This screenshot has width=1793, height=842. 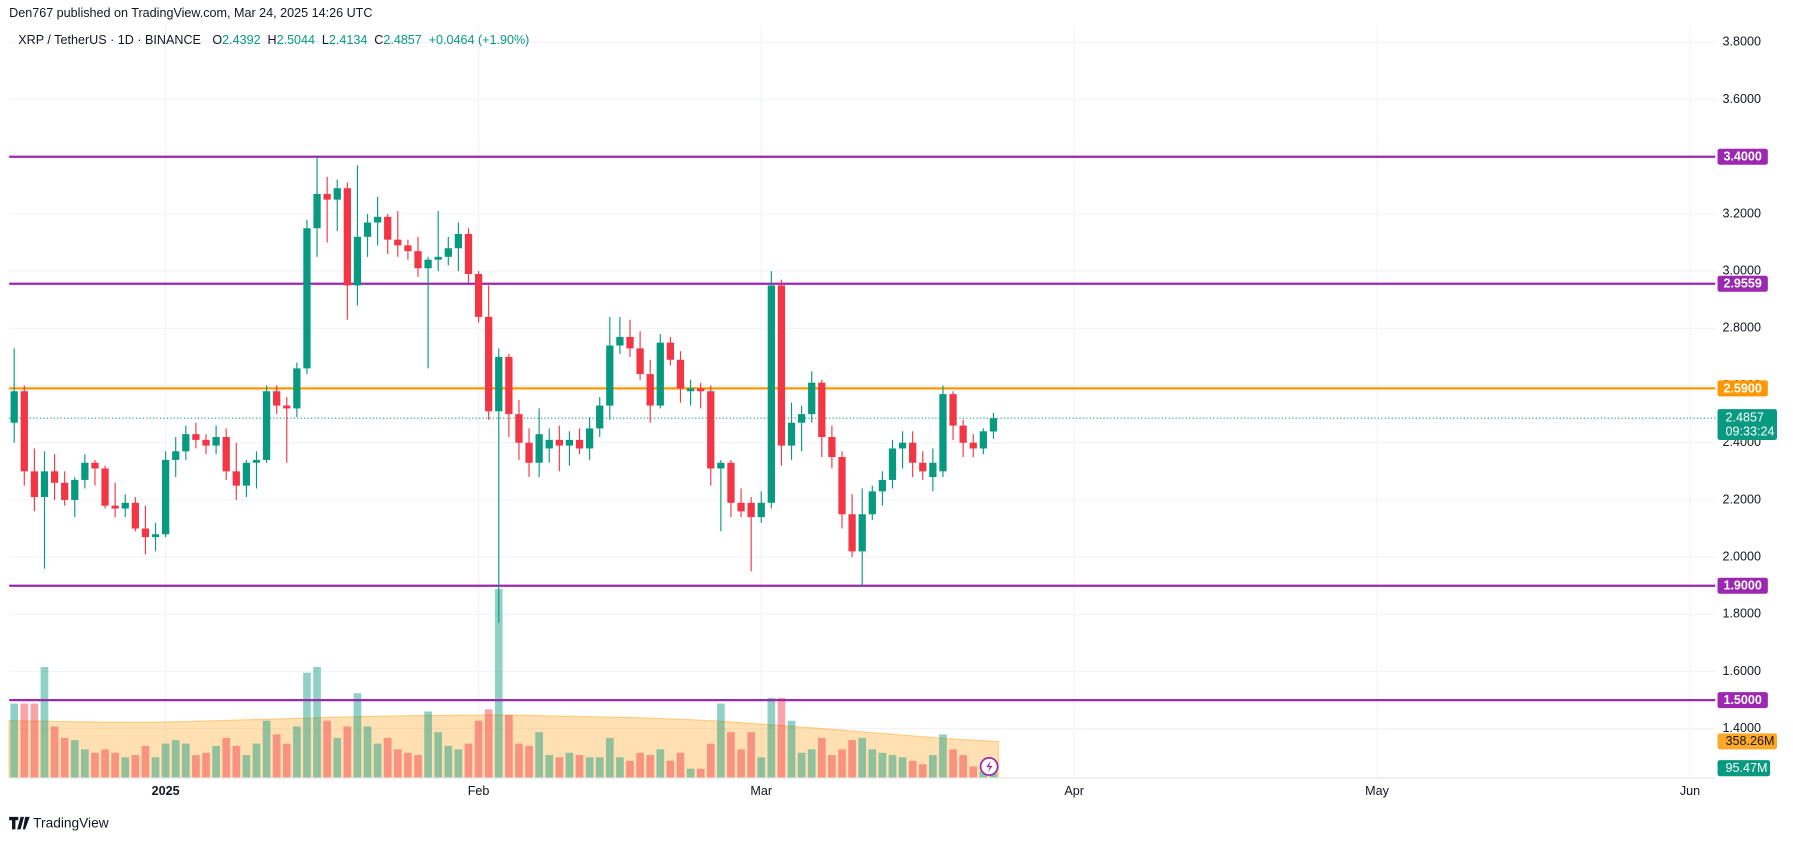 What do you see at coordinates (1742, 556) in the screenshot?
I see `y-tick-label: 2.0000` at bounding box center [1742, 556].